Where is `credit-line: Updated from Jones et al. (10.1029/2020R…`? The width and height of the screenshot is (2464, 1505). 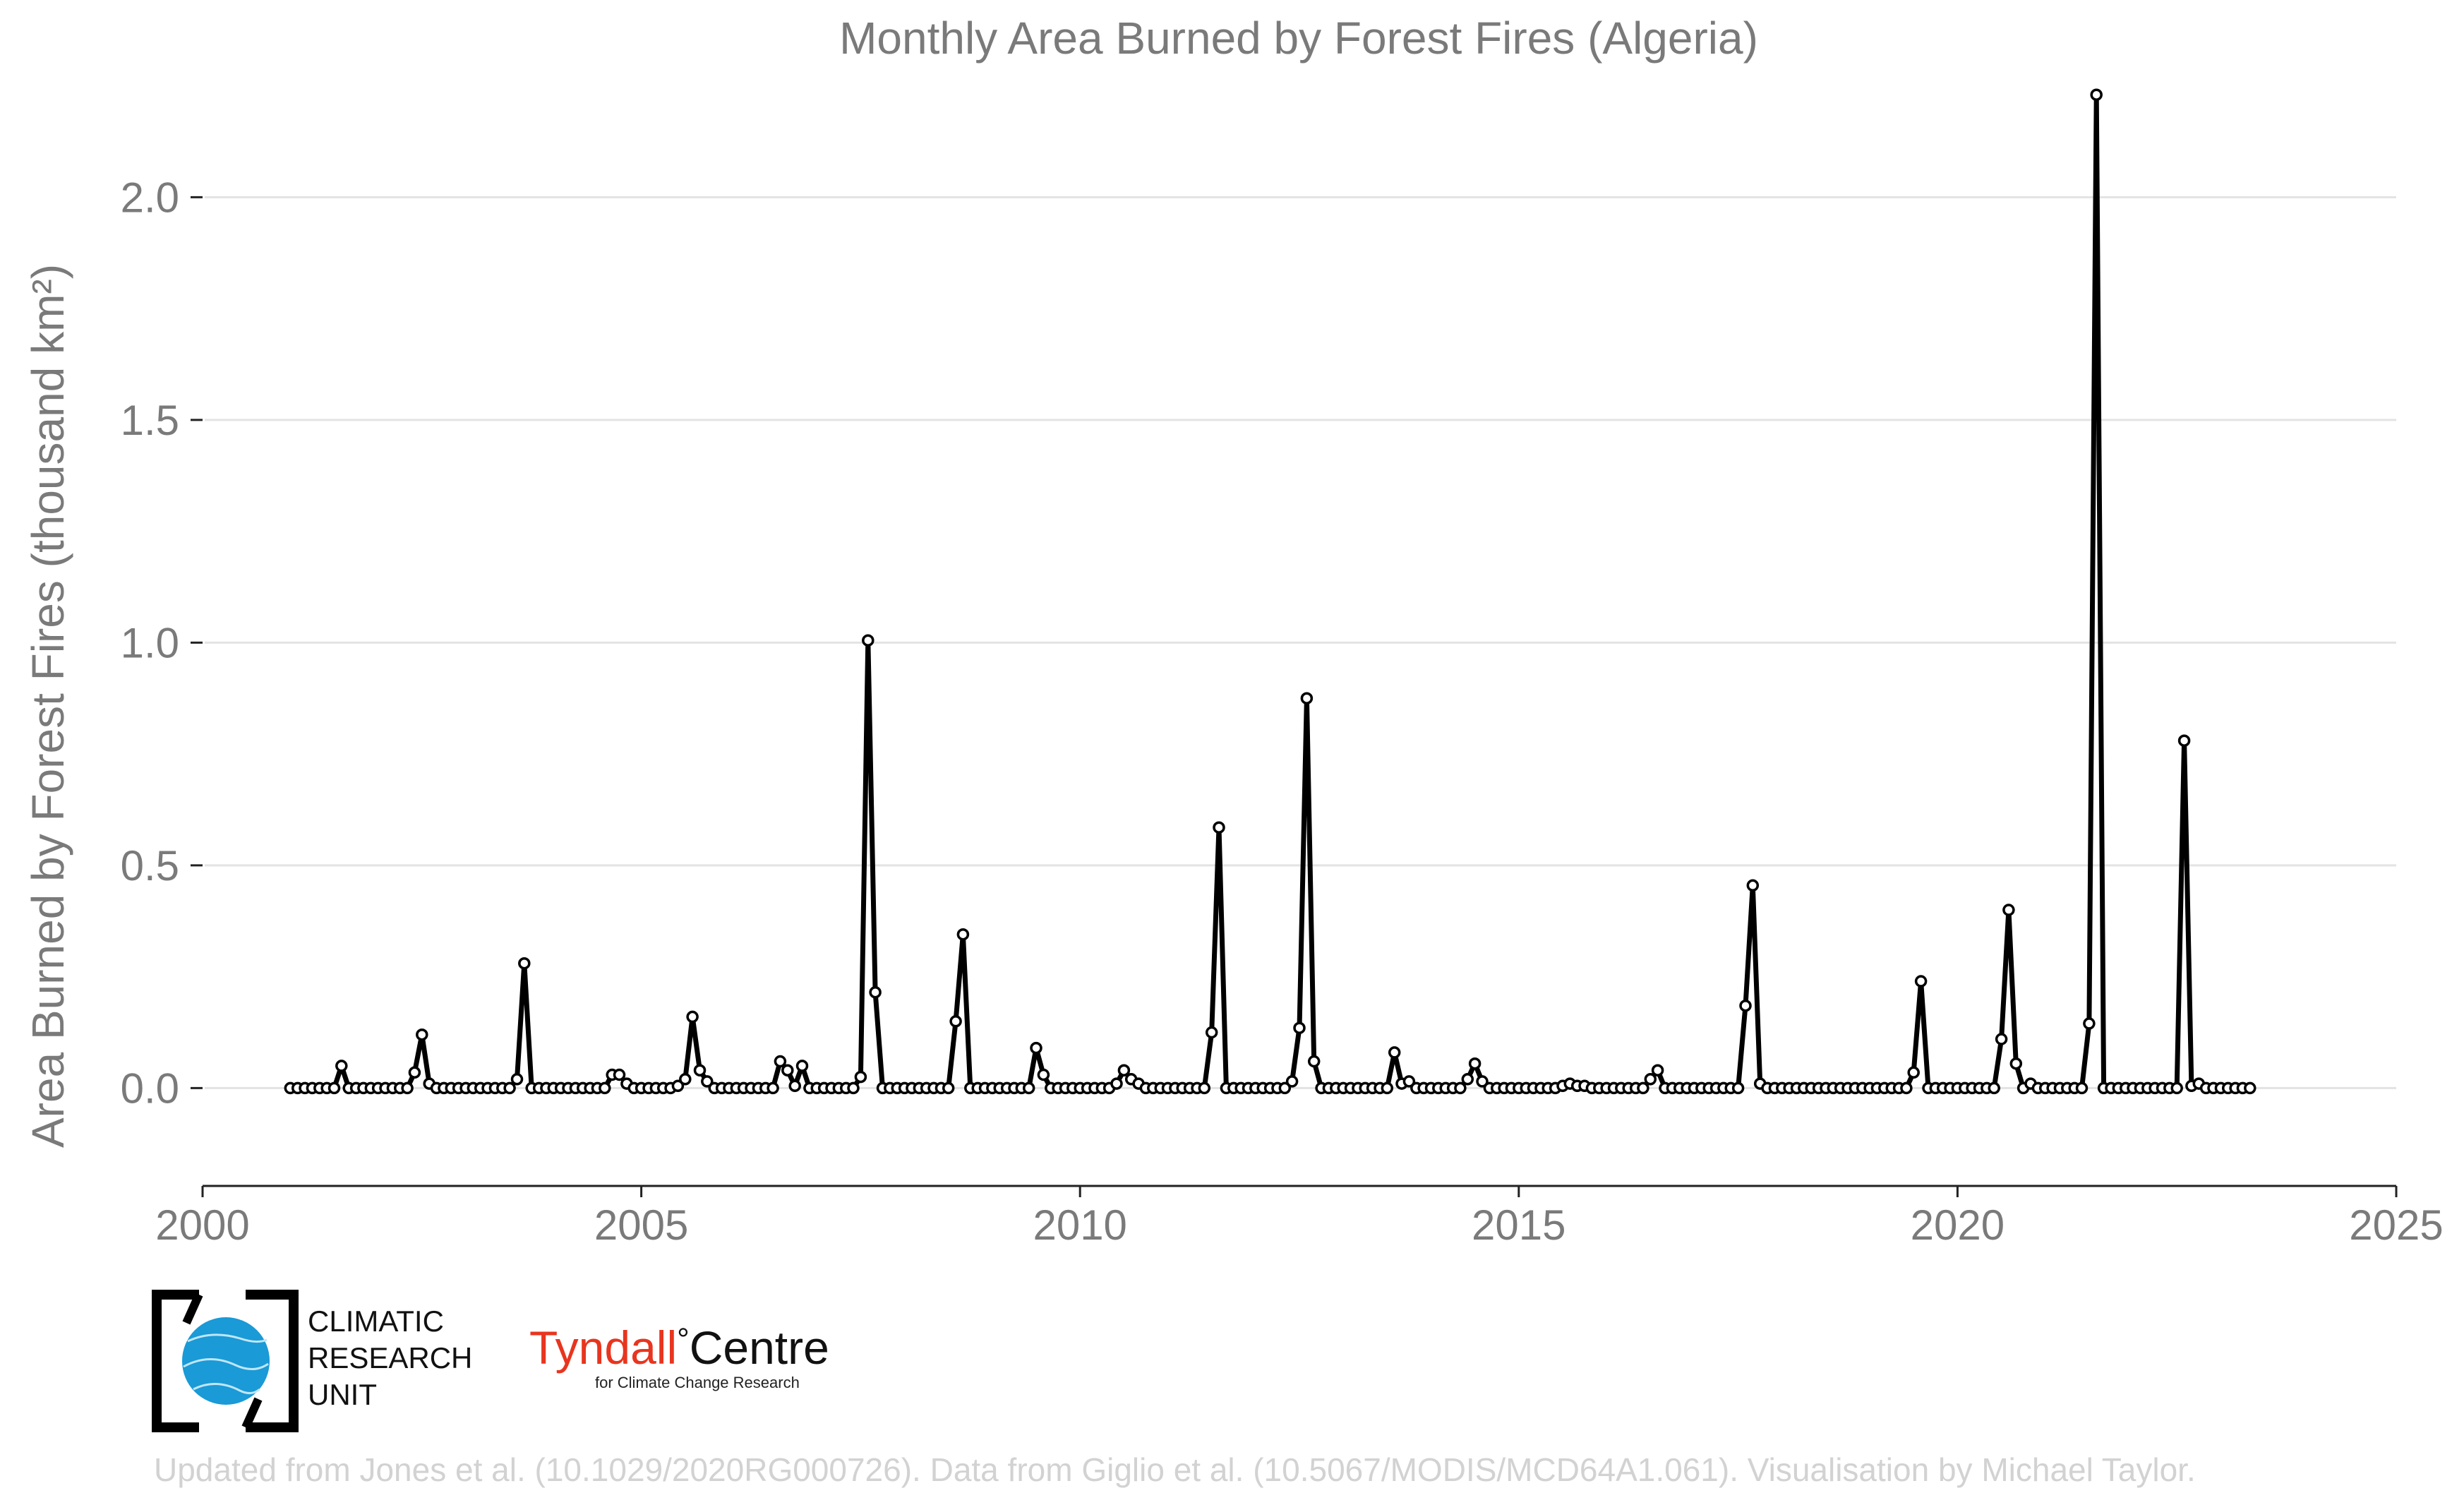
credit-line: Updated from Jones et al. (10.1029/2020R… is located at coordinates (1175, 1469).